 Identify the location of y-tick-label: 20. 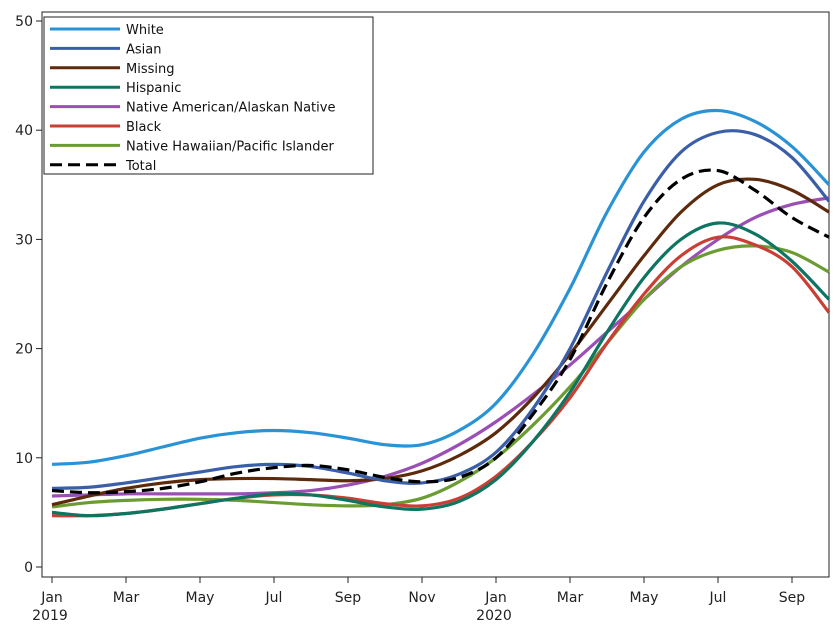
(24, 350).